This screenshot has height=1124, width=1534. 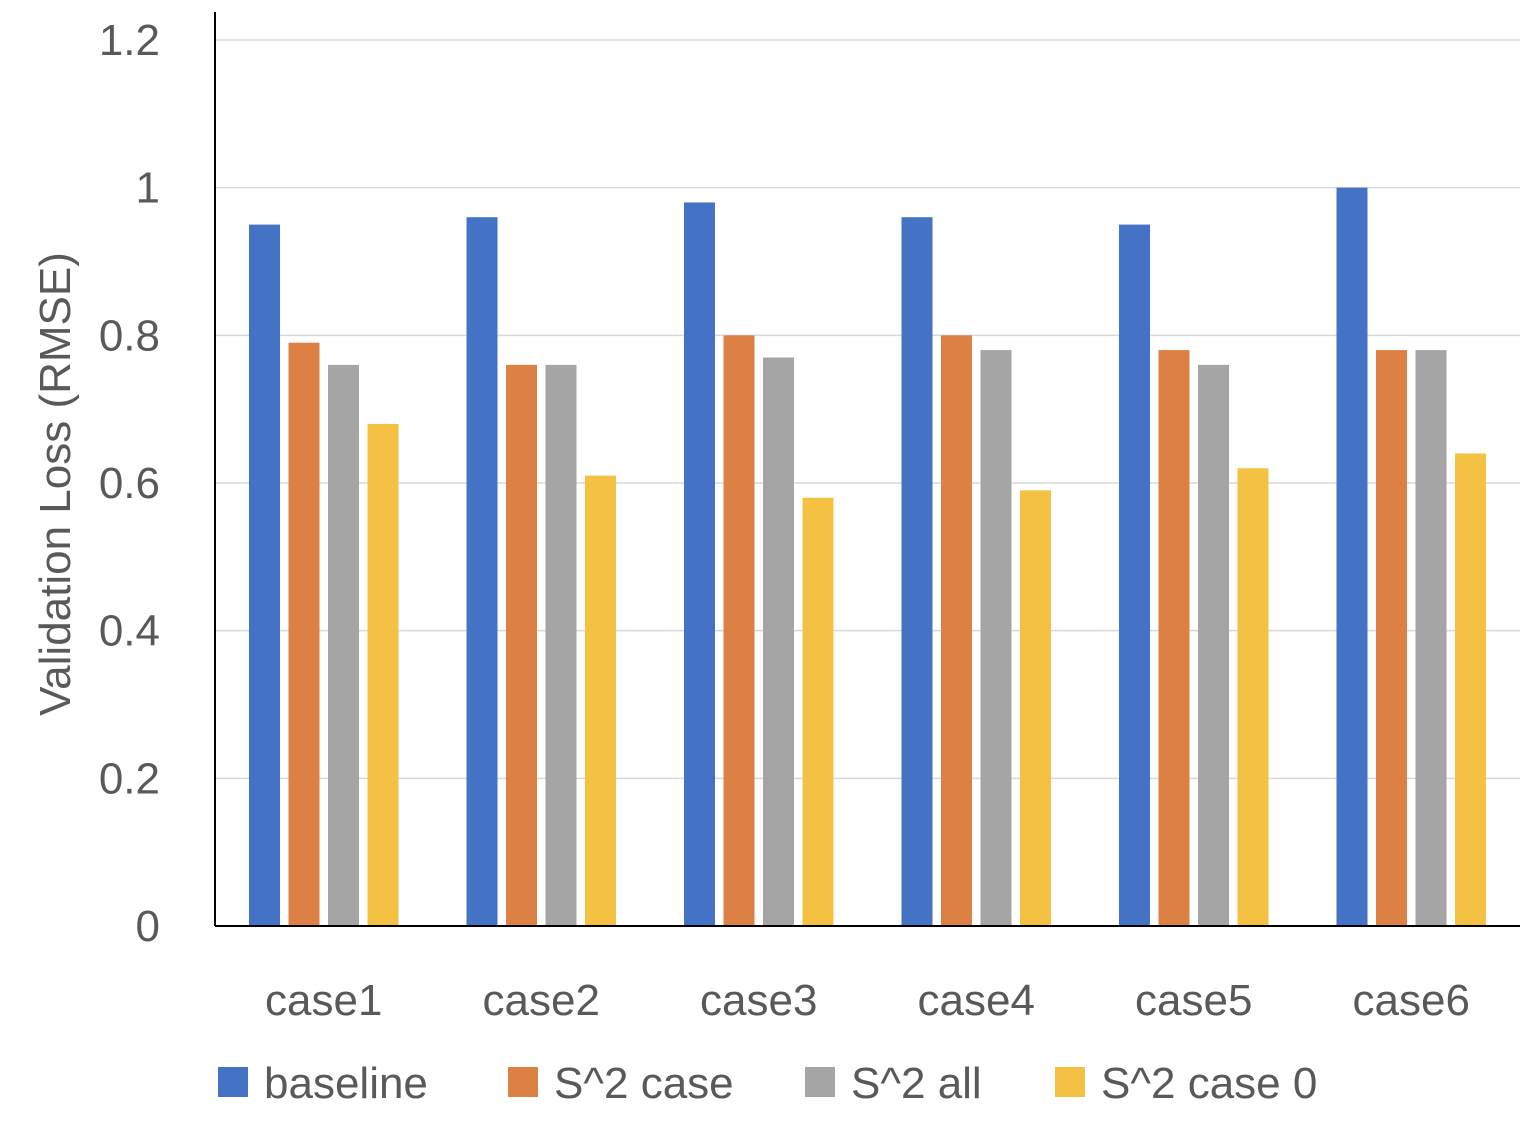 What do you see at coordinates (600, 700) in the screenshot?
I see `bar-s-2-case-0-case2` at bounding box center [600, 700].